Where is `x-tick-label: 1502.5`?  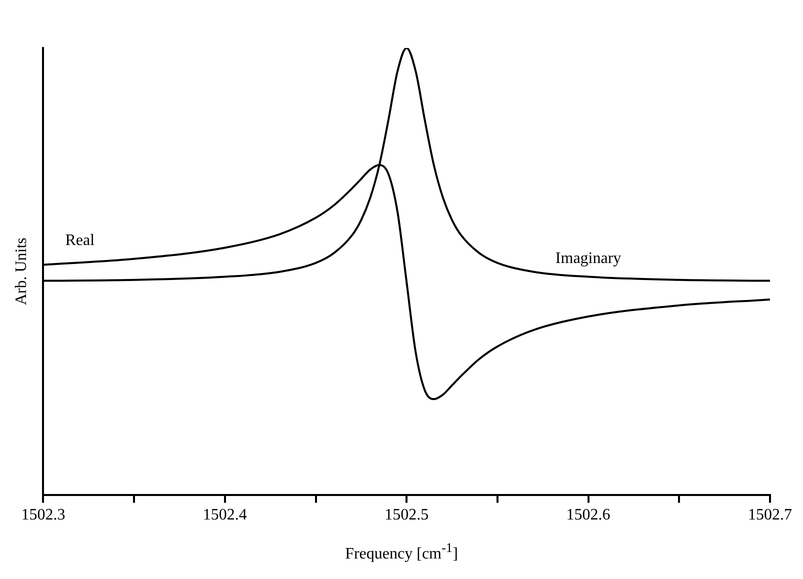
x-tick-label: 1502.5 is located at coordinates (406, 515).